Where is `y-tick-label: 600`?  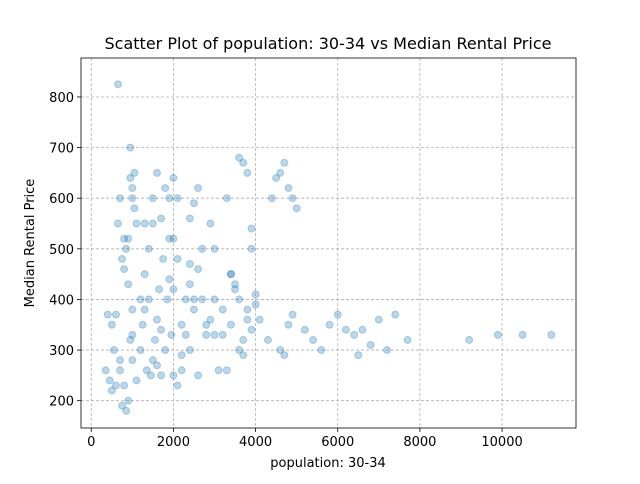 y-tick-label: 600 is located at coordinates (61, 199).